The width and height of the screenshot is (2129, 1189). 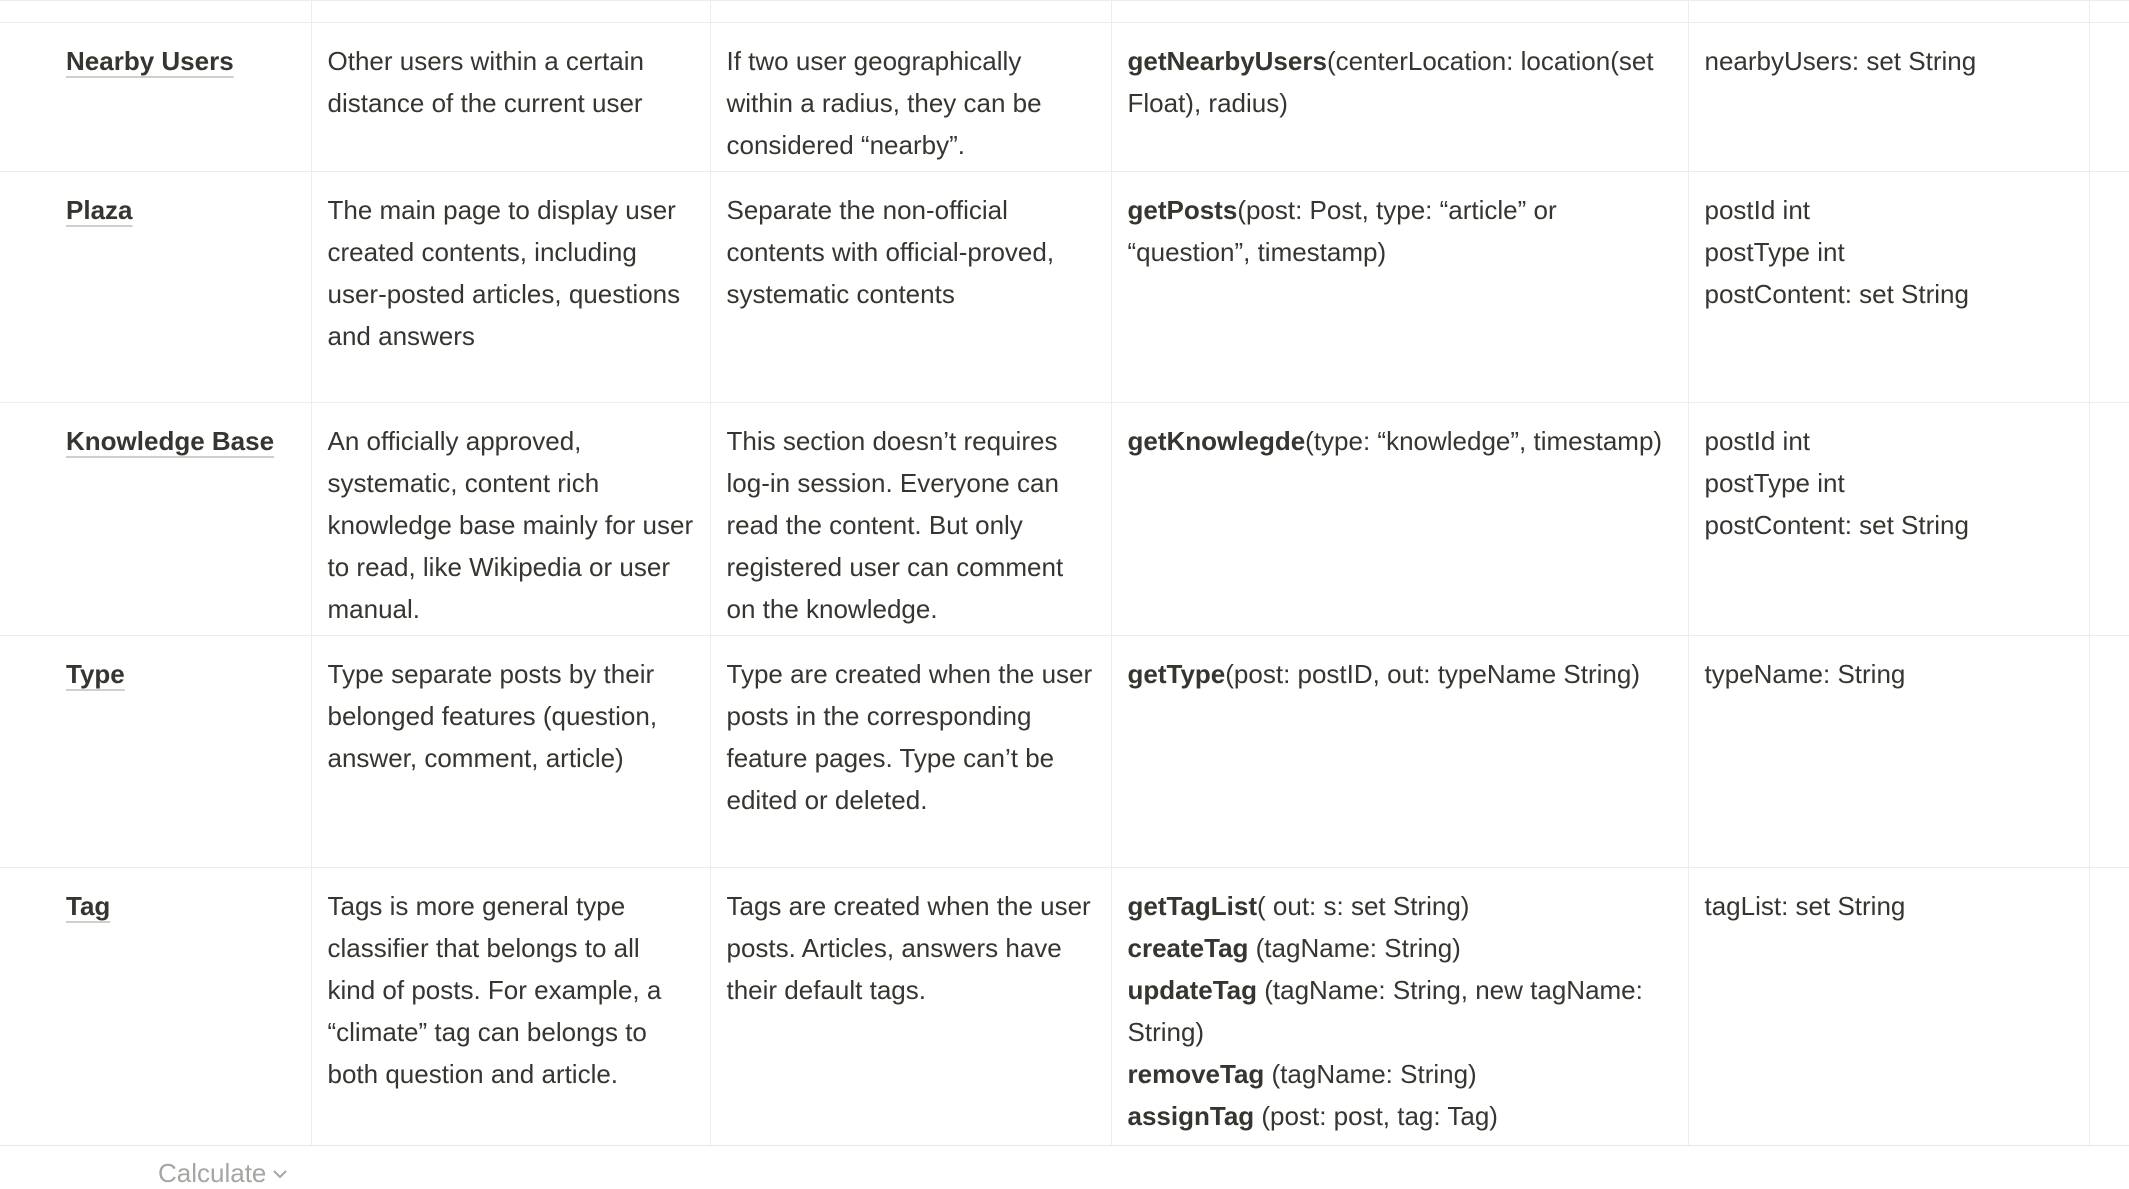 What do you see at coordinates (156, 751) in the screenshot?
I see `name-cell: Type` at bounding box center [156, 751].